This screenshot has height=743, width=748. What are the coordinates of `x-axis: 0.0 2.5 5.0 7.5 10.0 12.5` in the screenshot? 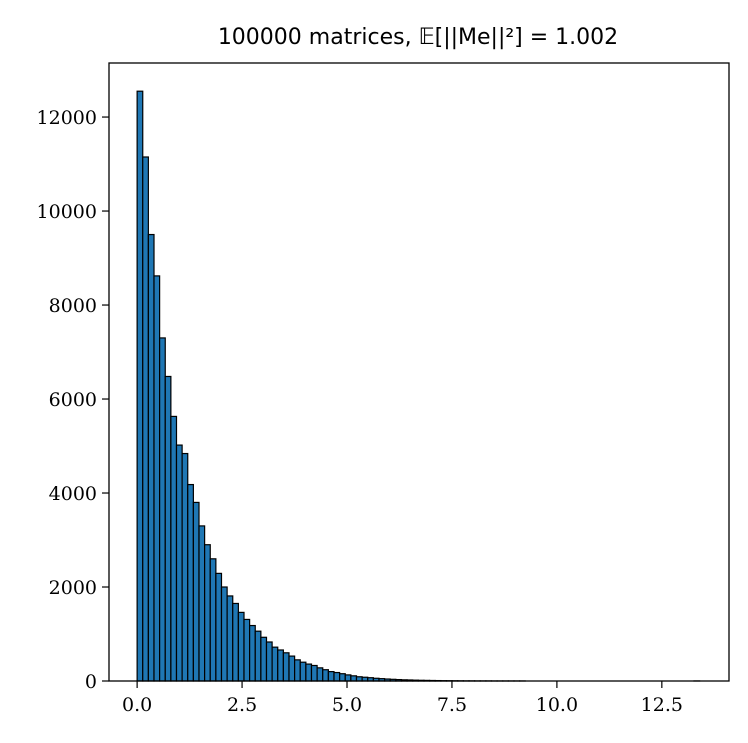 It's located at (402, 698).